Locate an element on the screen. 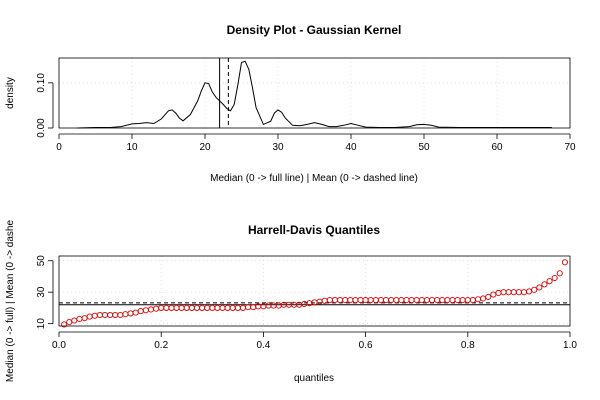  y-tick-label: 30 is located at coordinates (41, 292).